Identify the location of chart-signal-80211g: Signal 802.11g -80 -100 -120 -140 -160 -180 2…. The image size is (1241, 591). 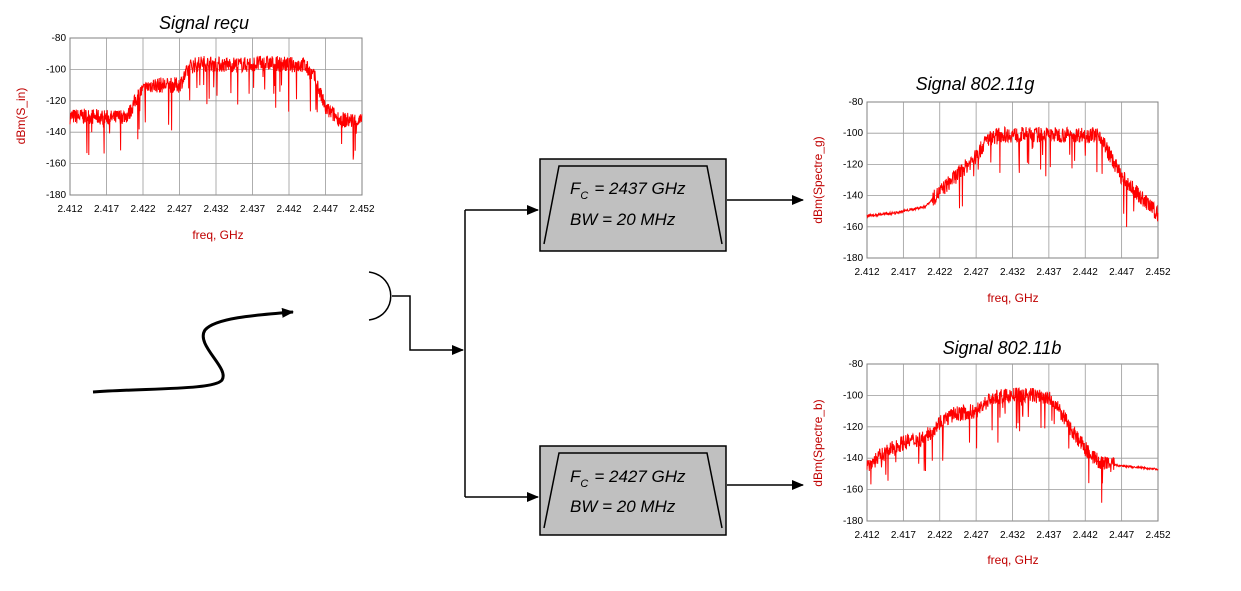
(991, 189).